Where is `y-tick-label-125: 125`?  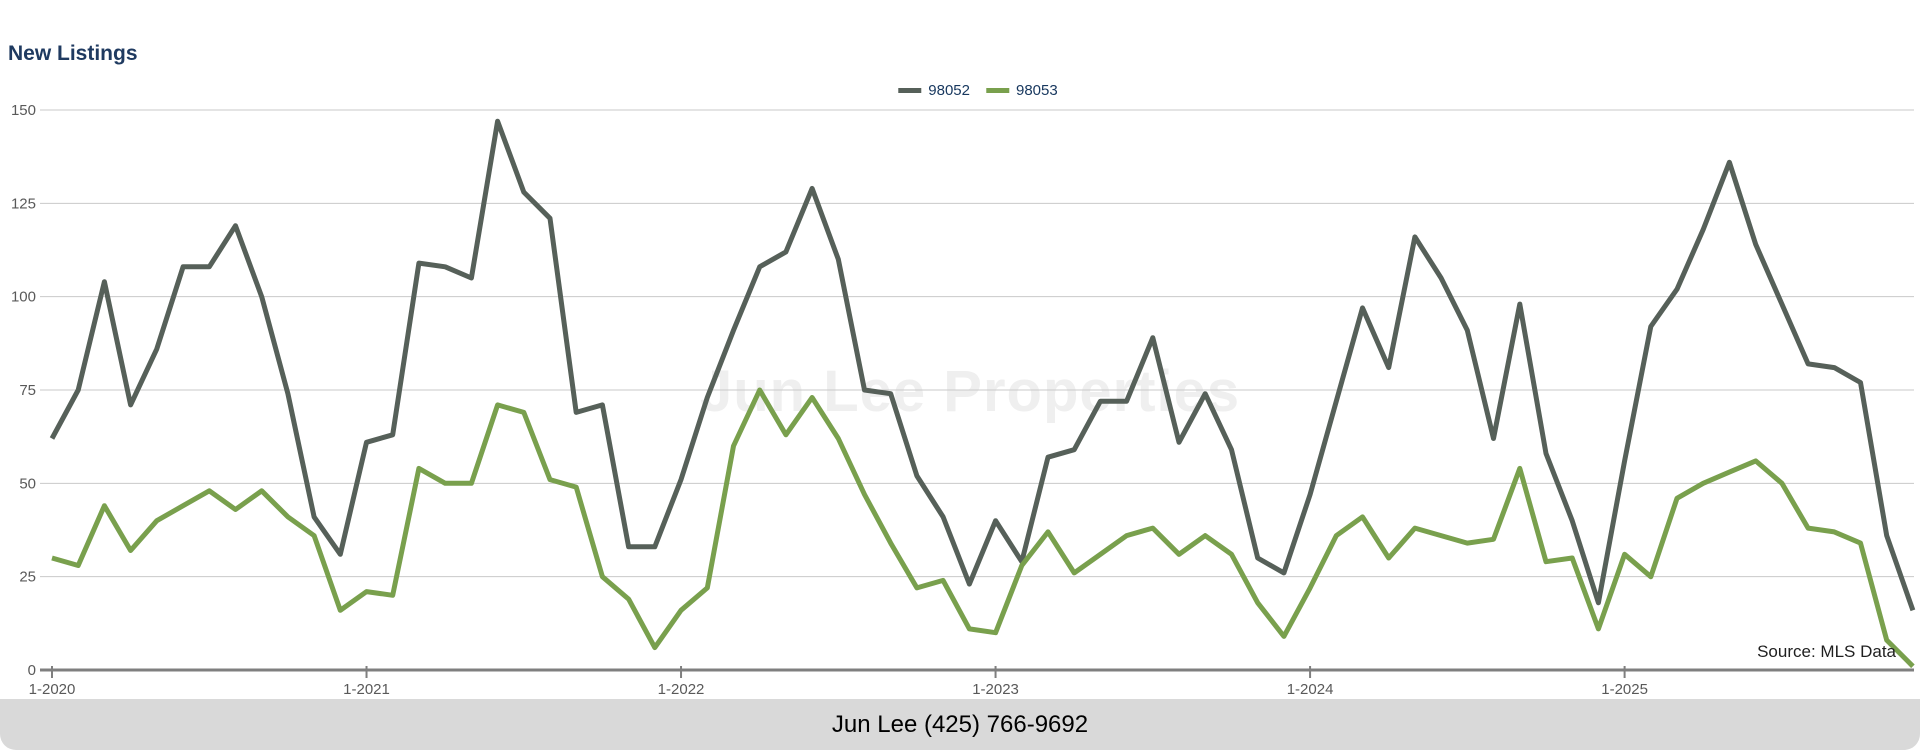
y-tick-label-125: 125 is located at coordinates (23, 203).